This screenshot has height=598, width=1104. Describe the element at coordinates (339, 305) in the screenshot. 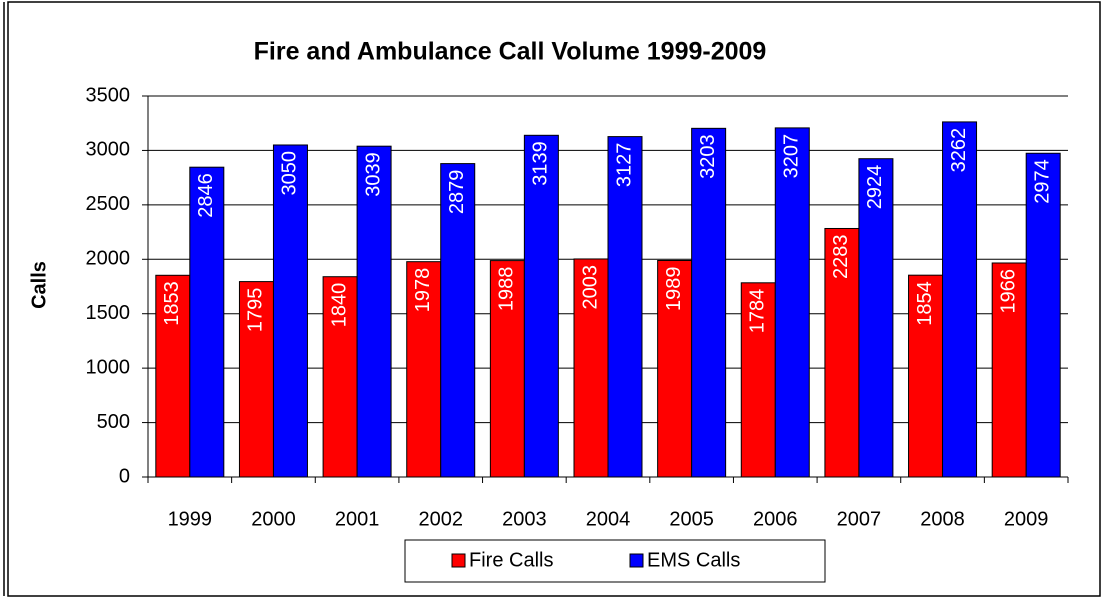

I see `data-label: 1840` at that location.